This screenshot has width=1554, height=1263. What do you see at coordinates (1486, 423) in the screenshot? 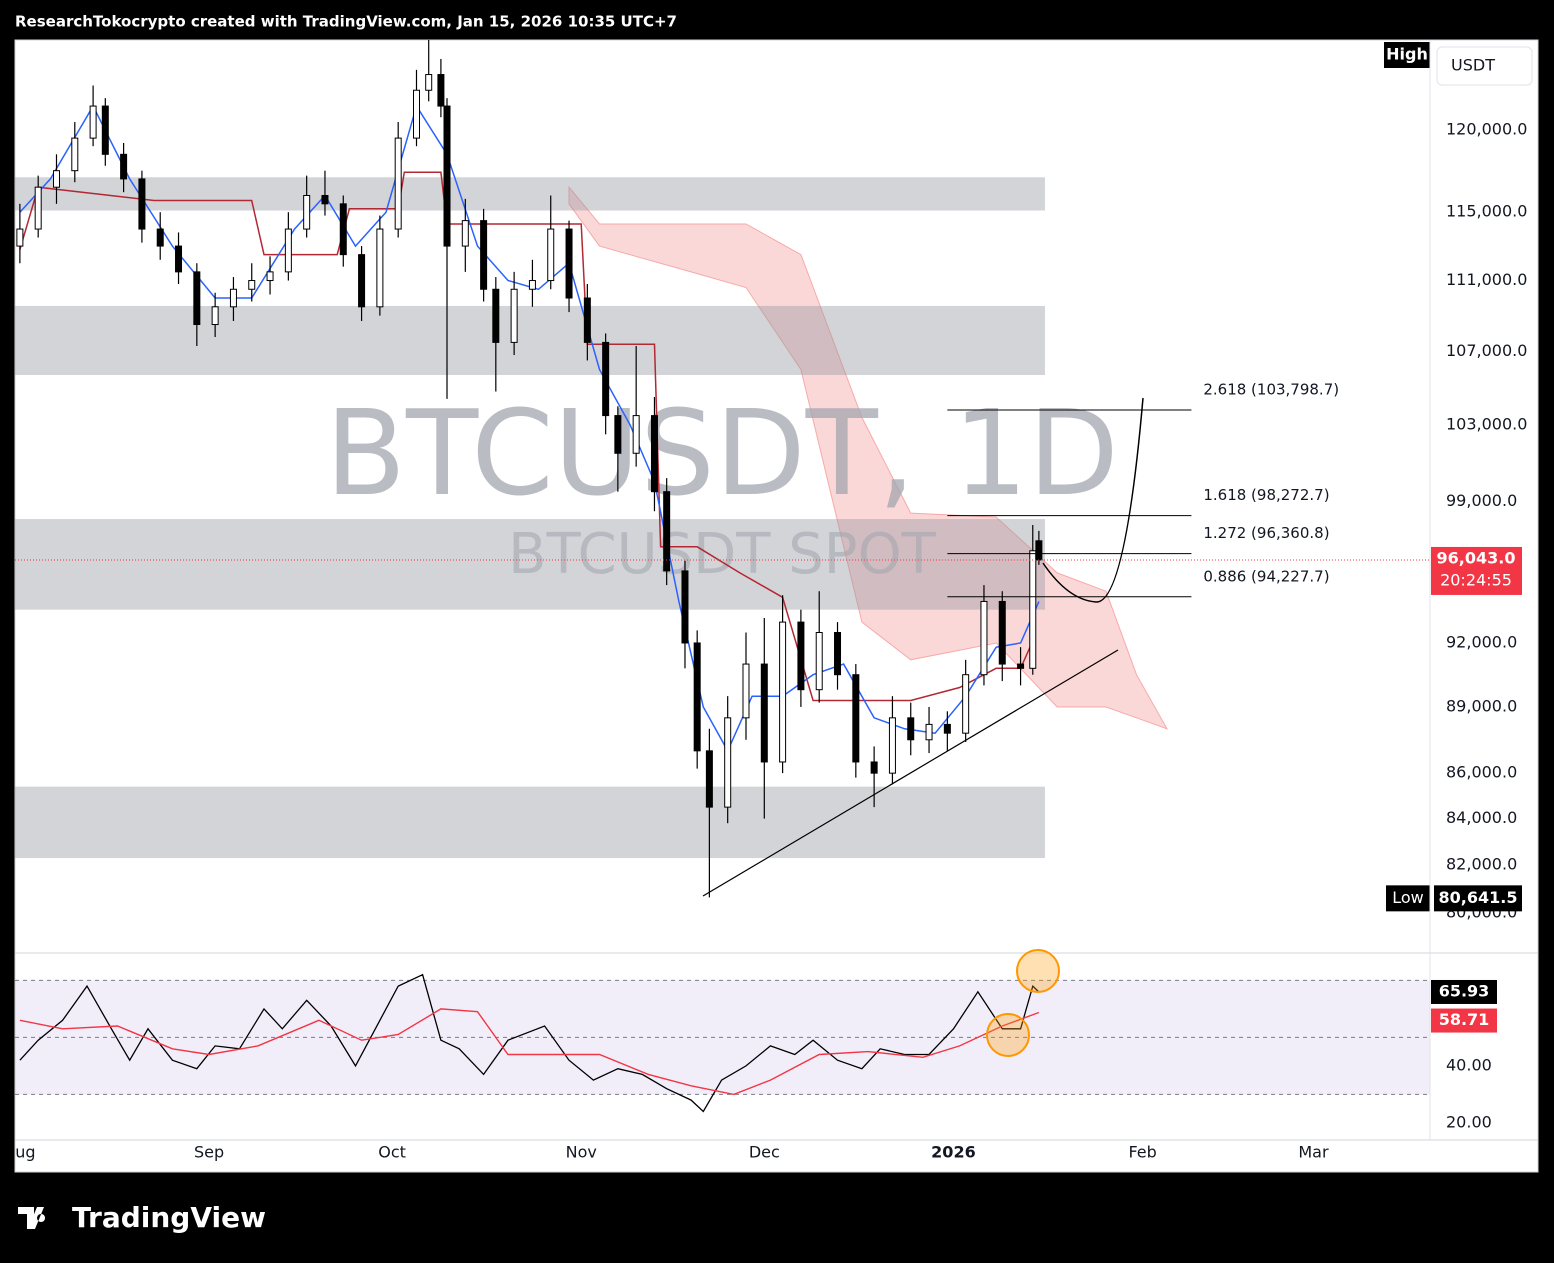
I see `y-tick-label: 103,000.0` at bounding box center [1486, 423].